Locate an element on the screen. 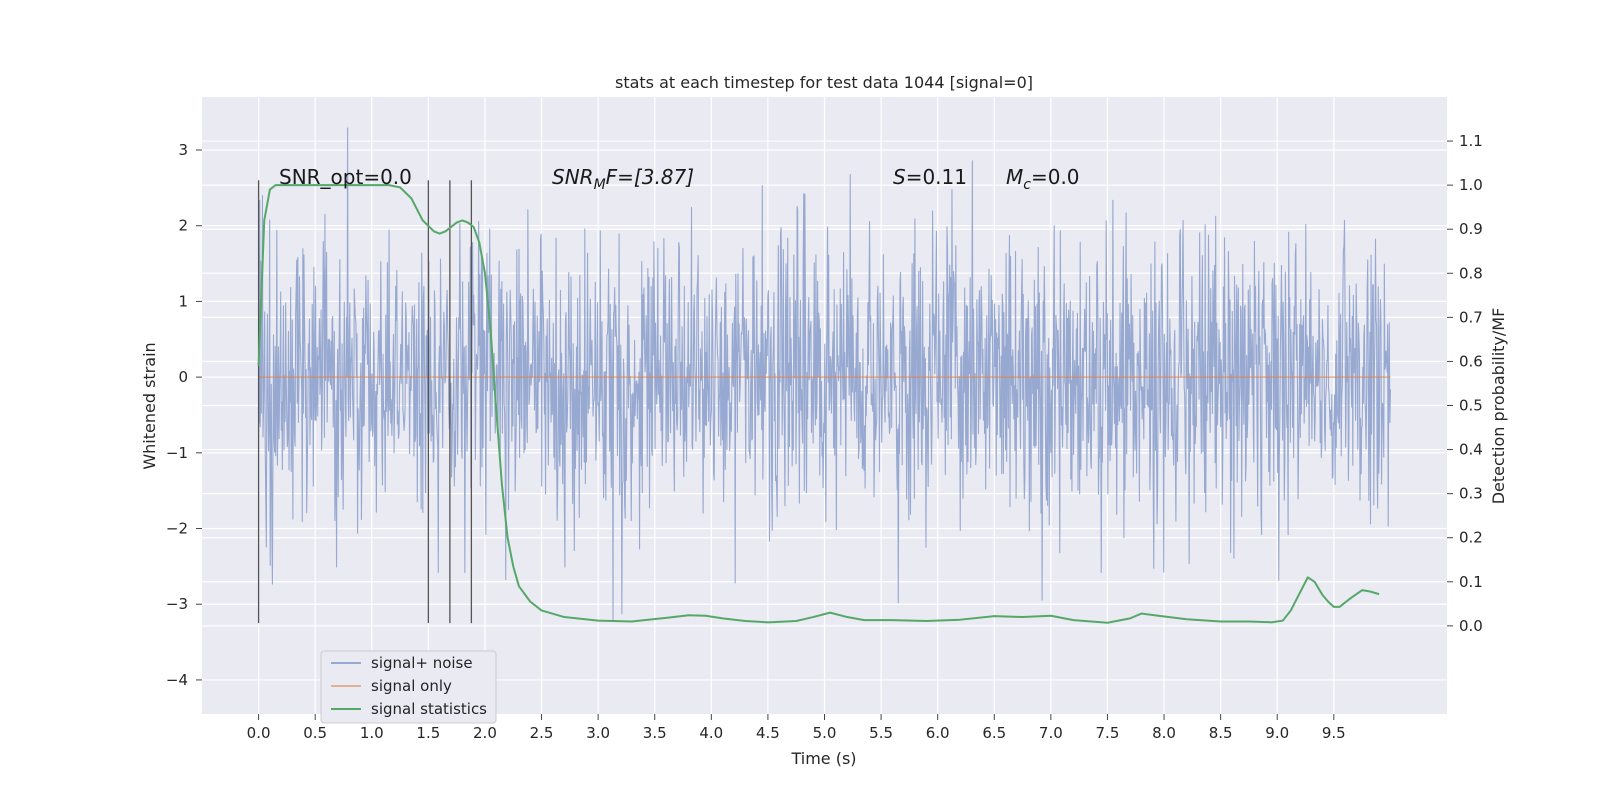 The width and height of the screenshot is (1600, 800). y-axis-label: Whitened strain is located at coordinates (149, 405).